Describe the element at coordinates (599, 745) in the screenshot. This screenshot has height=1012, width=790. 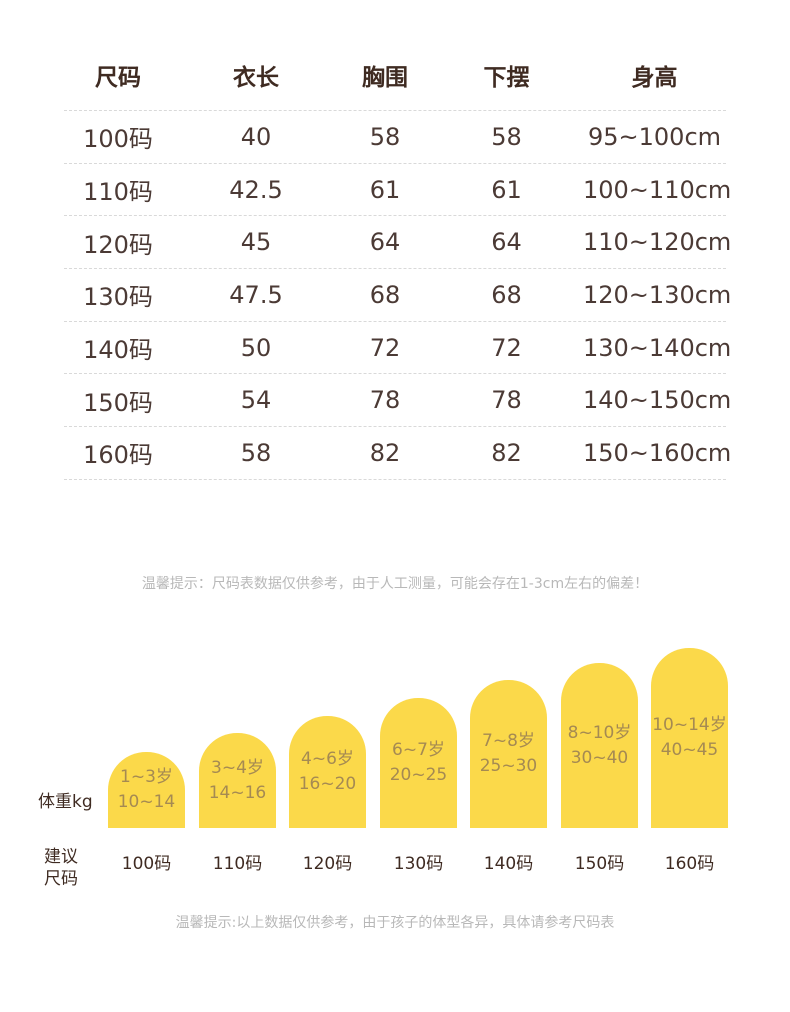
I see `weight-bar: 8~10岁 30~40` at that location.